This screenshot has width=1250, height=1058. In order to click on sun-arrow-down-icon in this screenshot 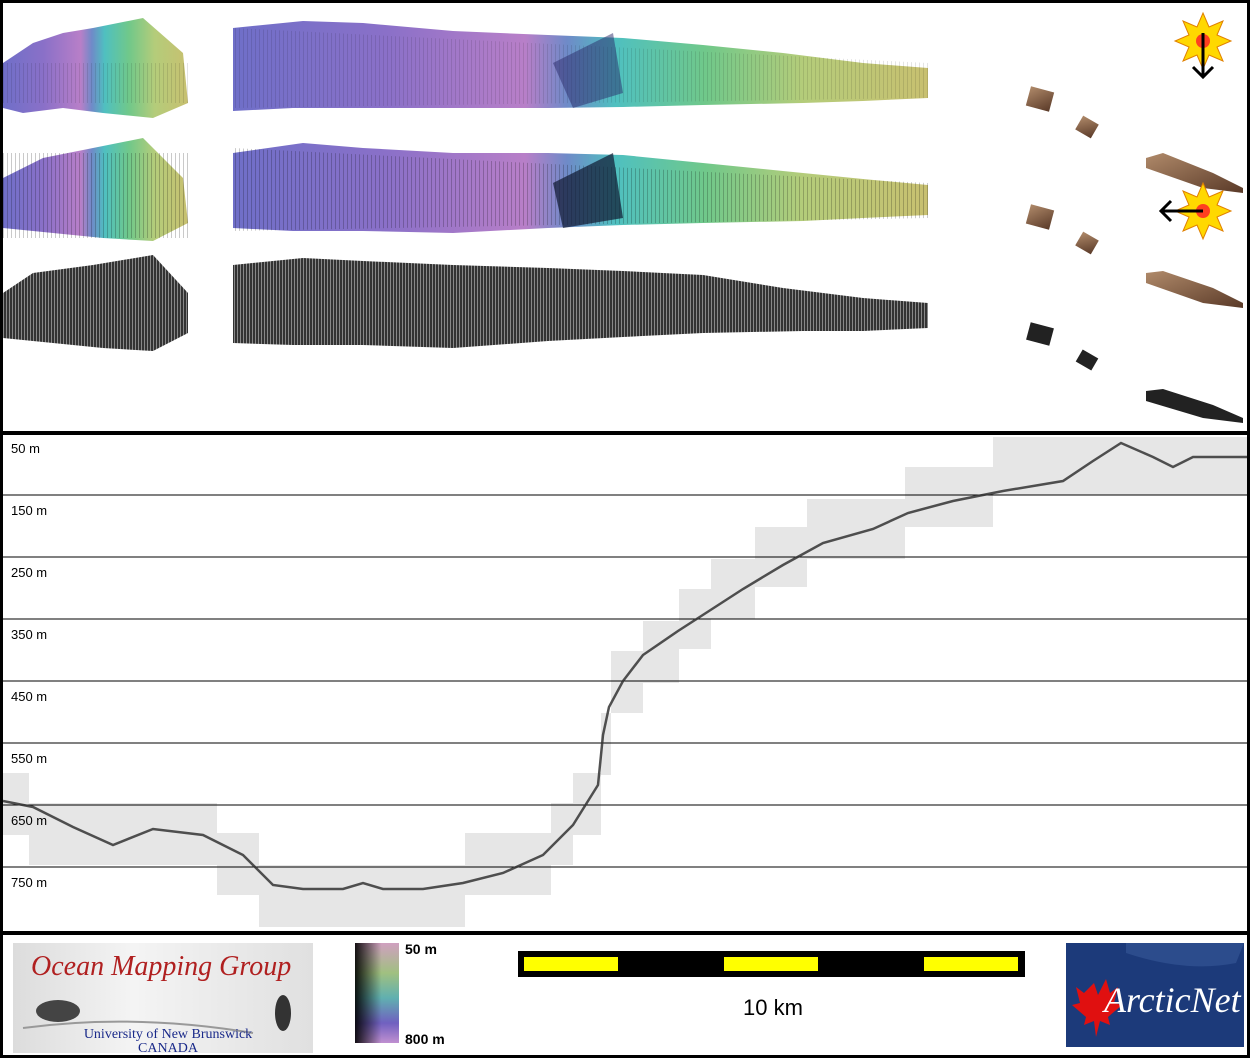, I will do `click(1203, 45)`.